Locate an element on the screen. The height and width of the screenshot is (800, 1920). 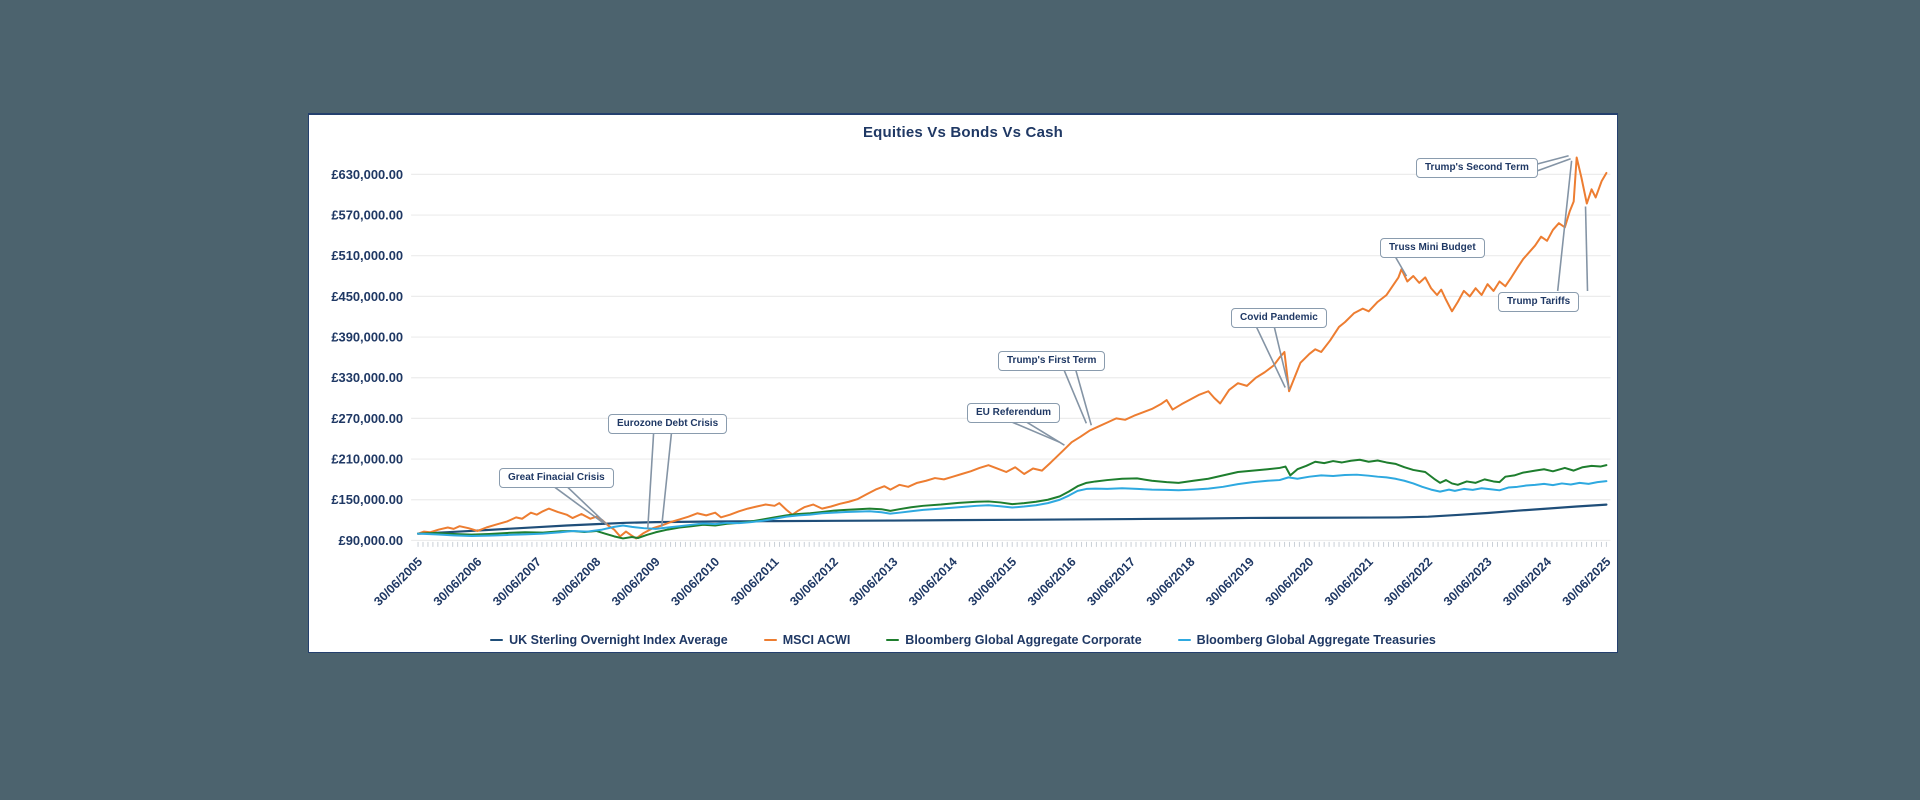
series-line-bloomberg-global-aggregate-corporate is located at coordinates (1012, 499).